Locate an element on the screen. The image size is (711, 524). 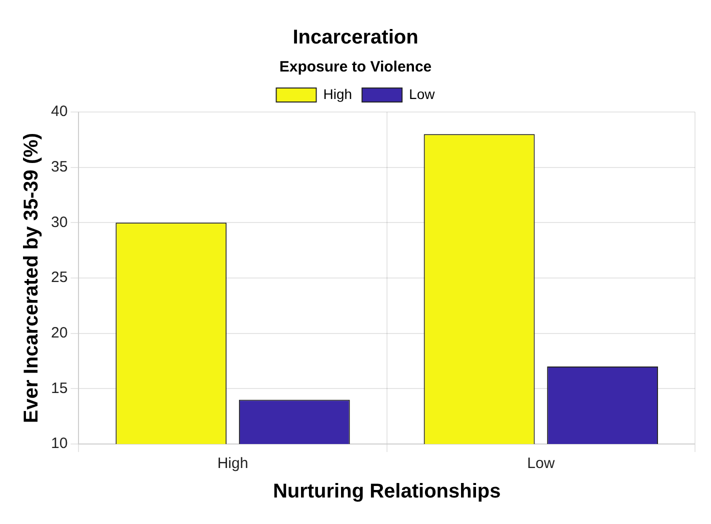
y-tick-label: 15 is located at coordinates (59, 388).